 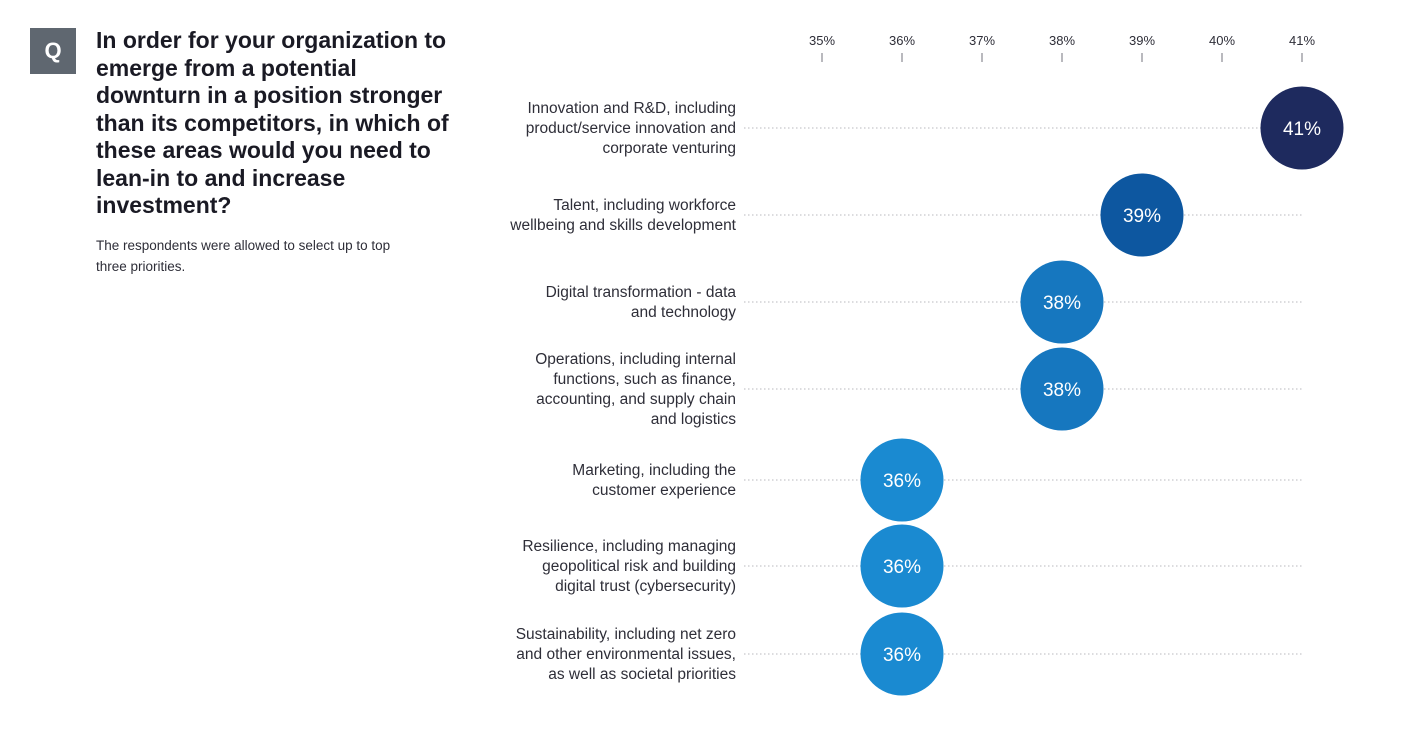 I want to click on category-label: functions, such as finance,, so click(x=644, y=379).